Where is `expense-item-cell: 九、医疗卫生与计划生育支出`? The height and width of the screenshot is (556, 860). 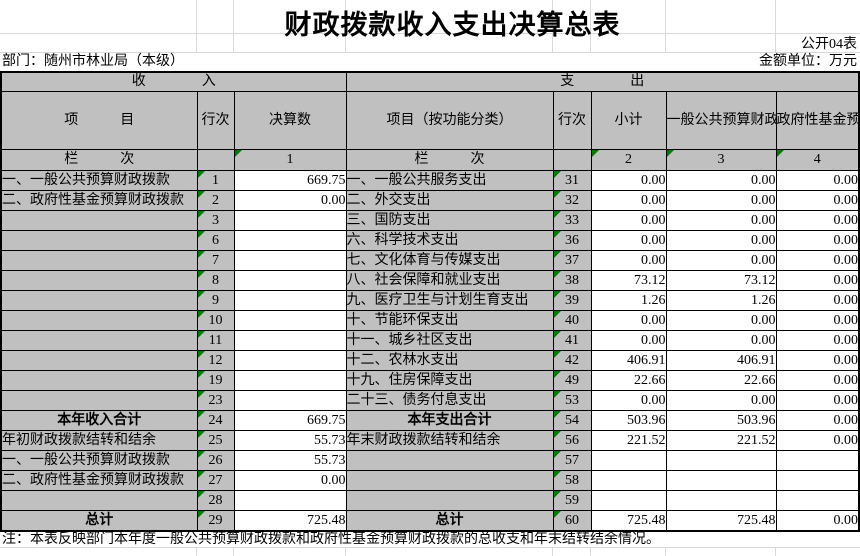
expense-item-cell: 九、医疗卫生与计划生育支出 is located at coordinates (449, 300).